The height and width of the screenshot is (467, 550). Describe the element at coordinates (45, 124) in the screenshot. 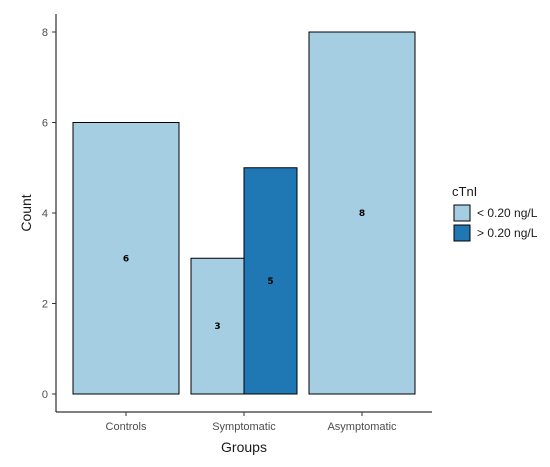

I see `y-tick-label: 6` at that location.